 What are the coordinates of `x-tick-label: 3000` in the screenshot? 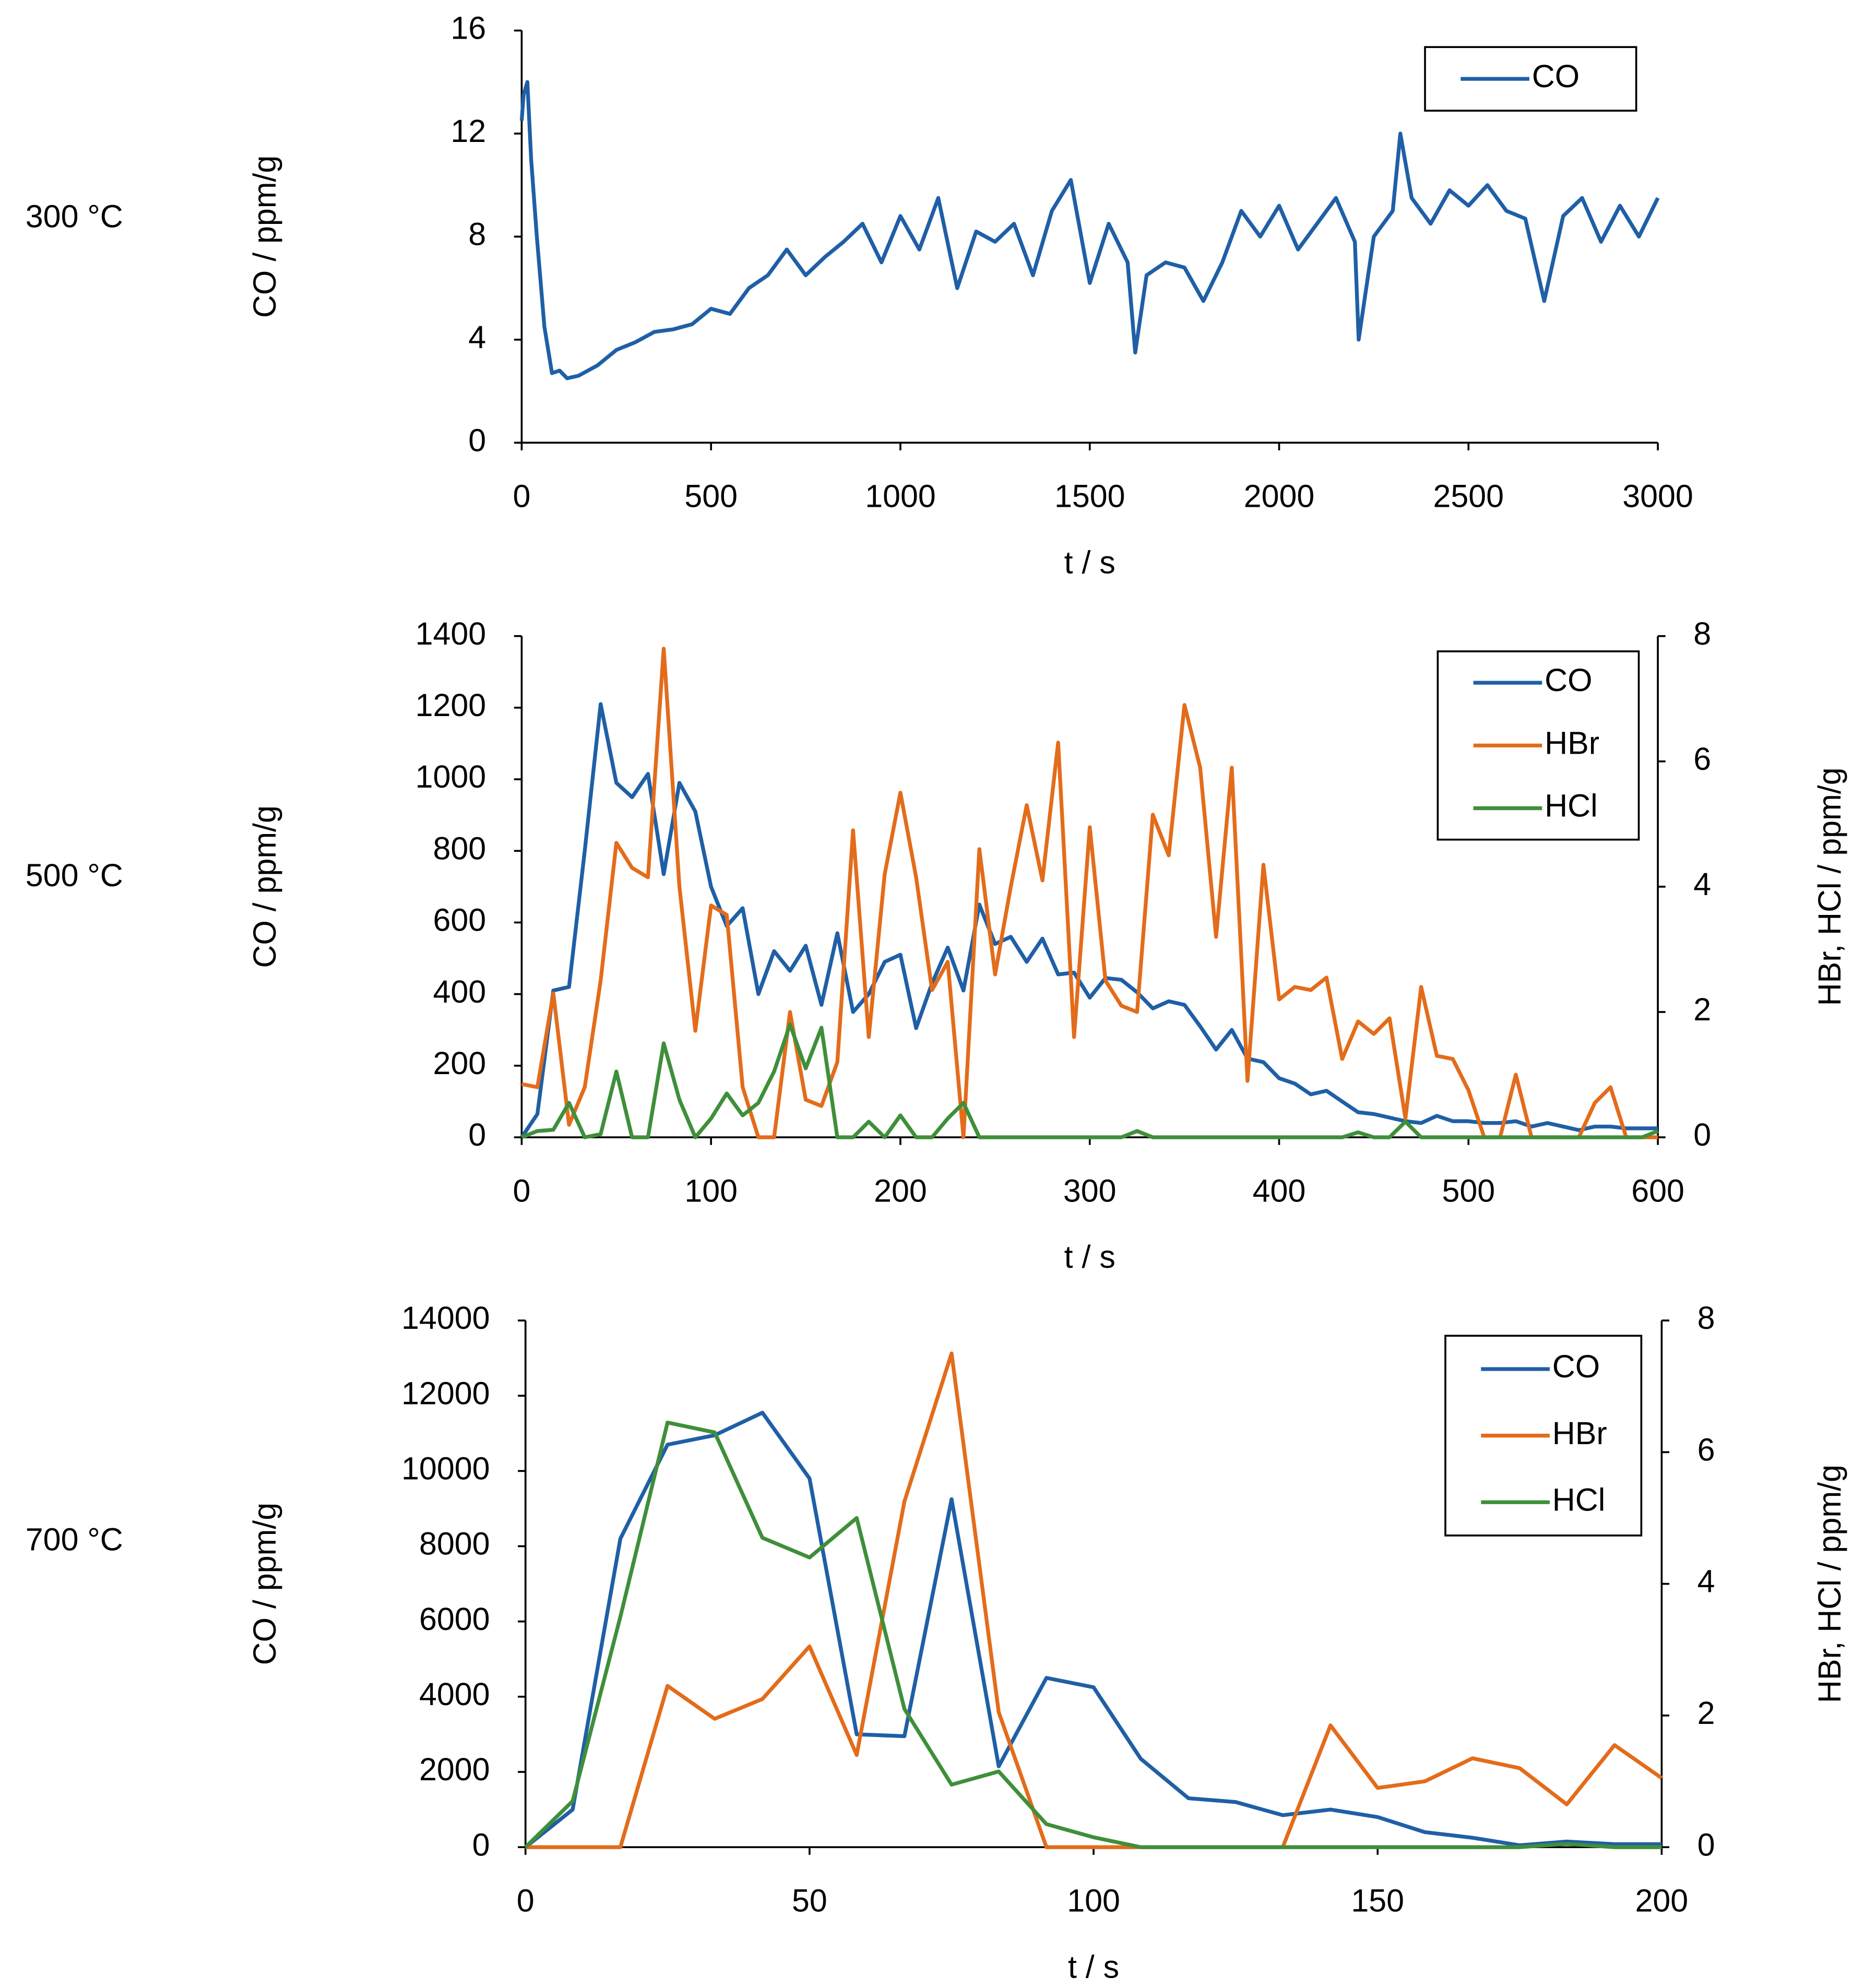 It's located at (1657, 497).